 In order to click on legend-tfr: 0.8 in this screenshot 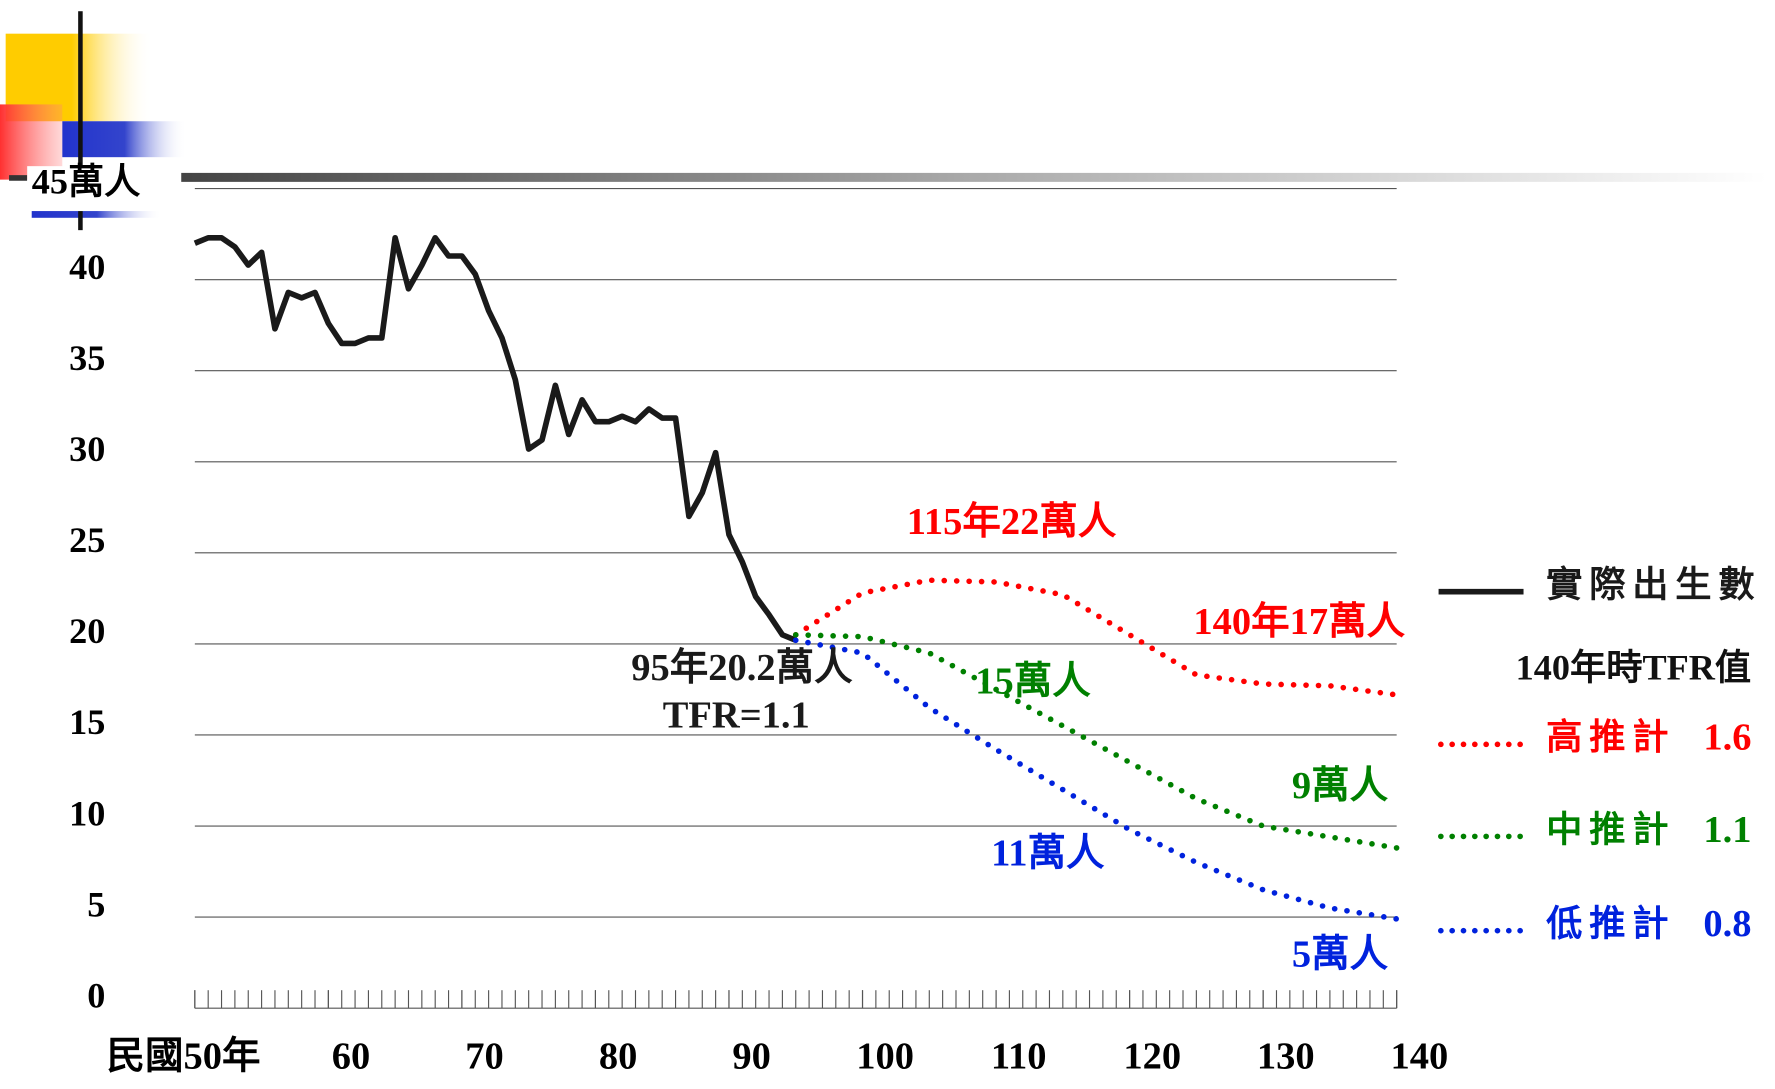, I will do `click(1727, 924)`.